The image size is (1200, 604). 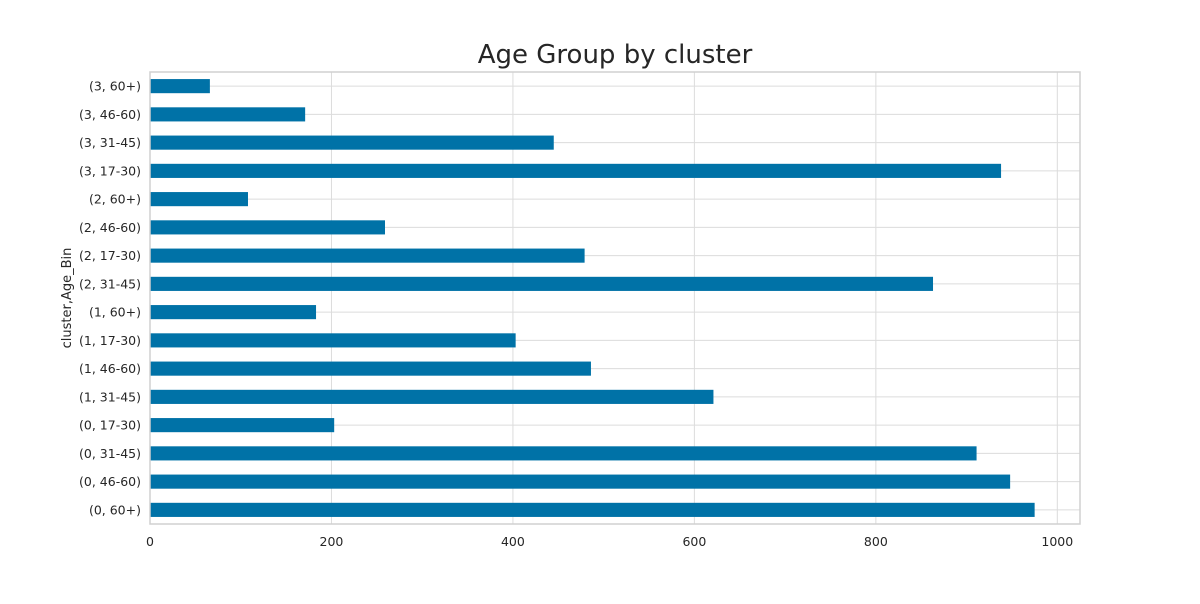 I want to click on x-tick-label: 1000, so click(x=1057, y=541).